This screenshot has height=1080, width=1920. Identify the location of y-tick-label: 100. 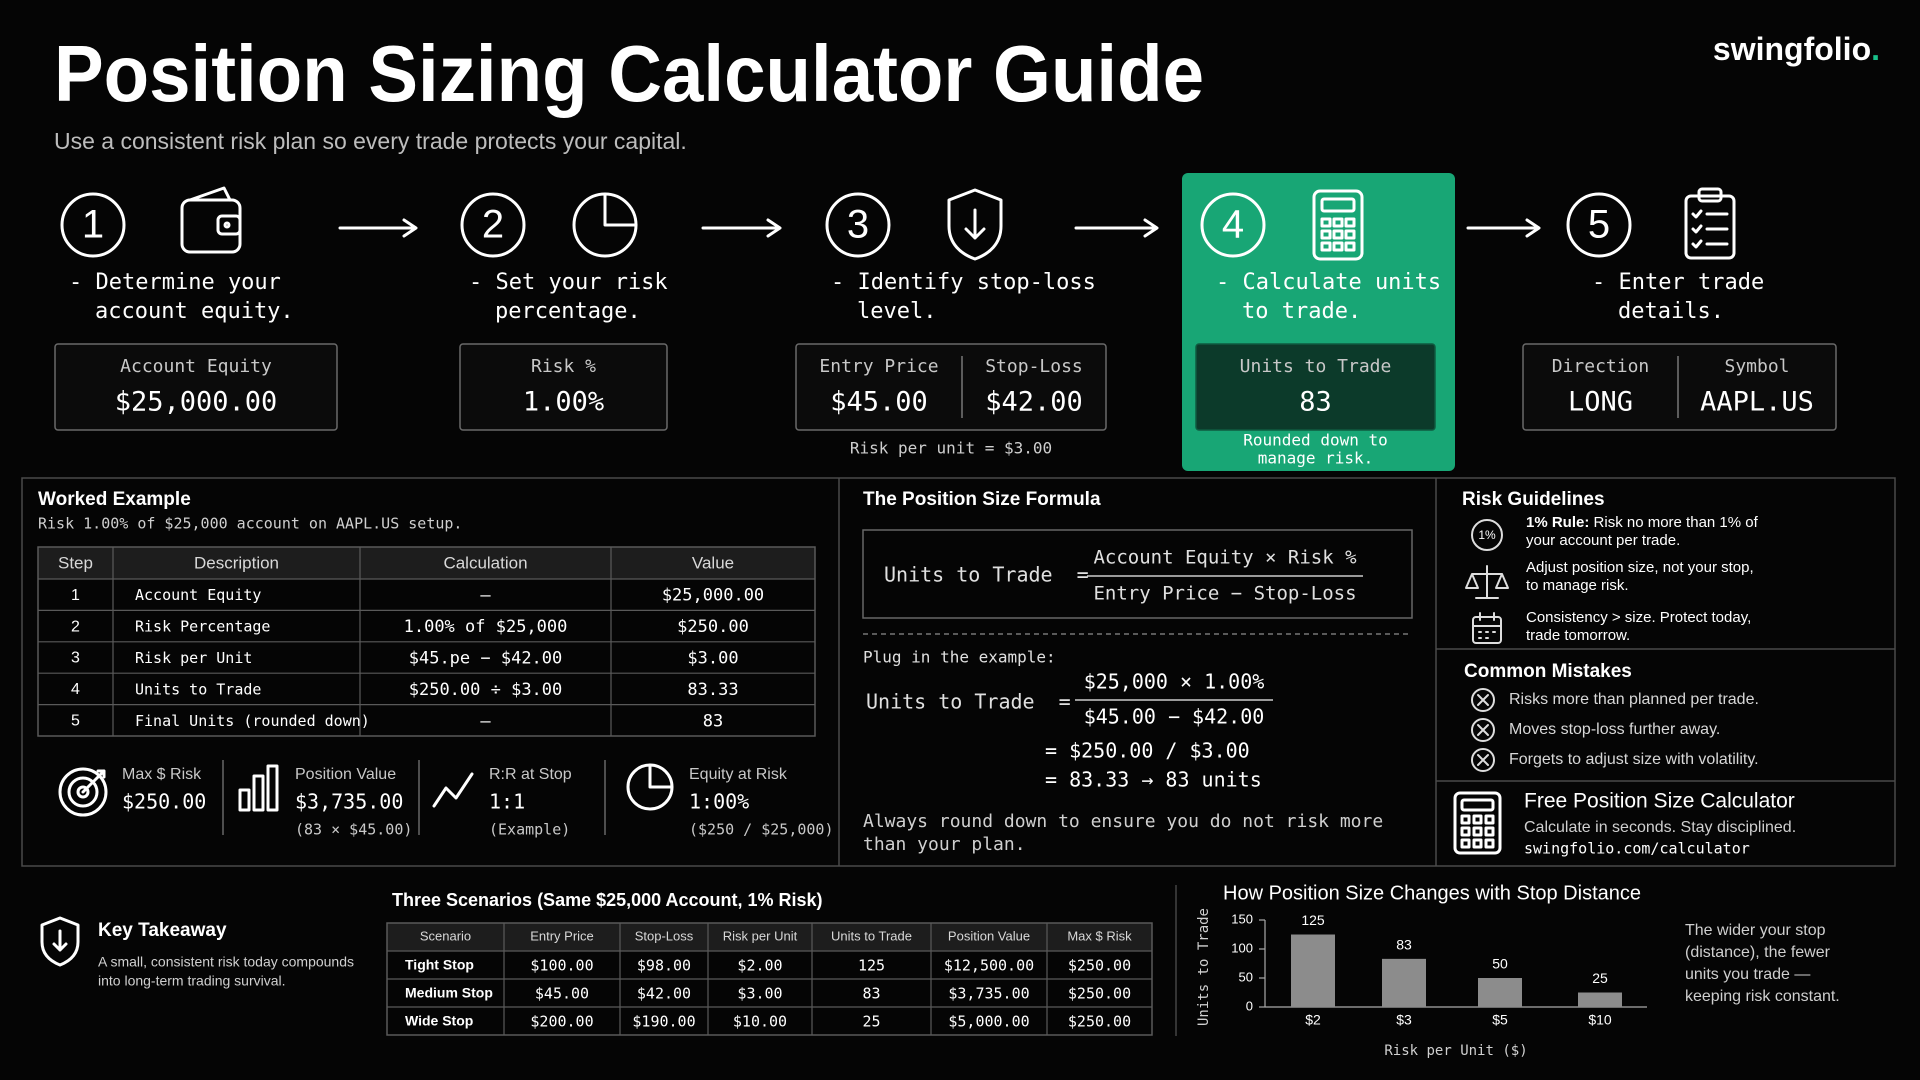
(1242, 947).